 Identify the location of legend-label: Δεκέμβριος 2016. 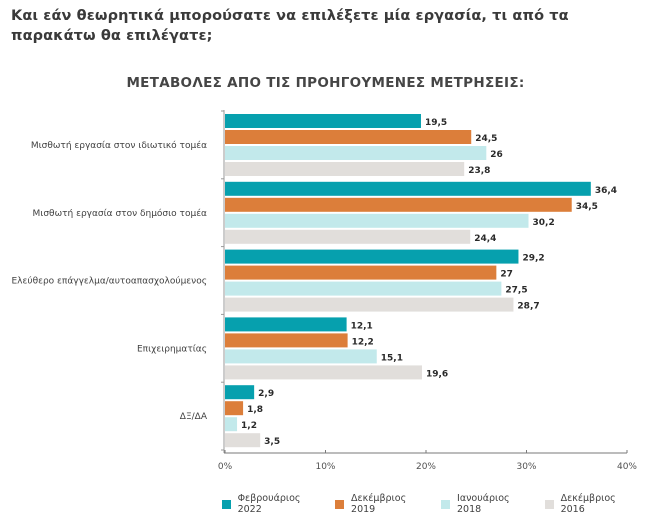
(588, 504).